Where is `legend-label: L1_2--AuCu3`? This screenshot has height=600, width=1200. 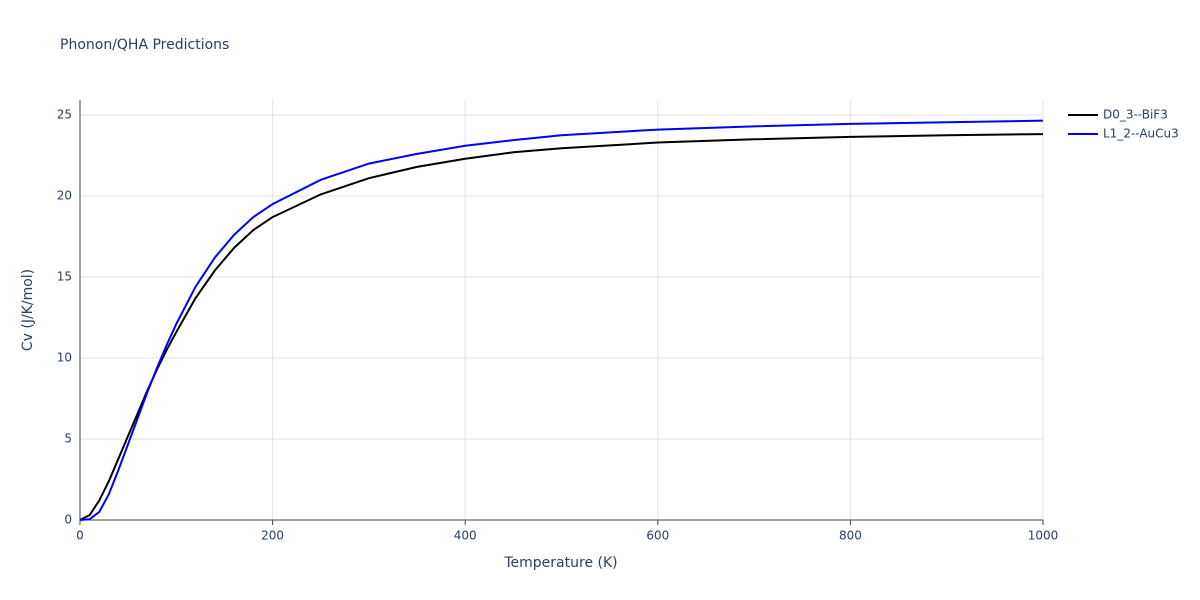
legend-label: L1_2--AuCu3 is located at coordinates (1141, 134).